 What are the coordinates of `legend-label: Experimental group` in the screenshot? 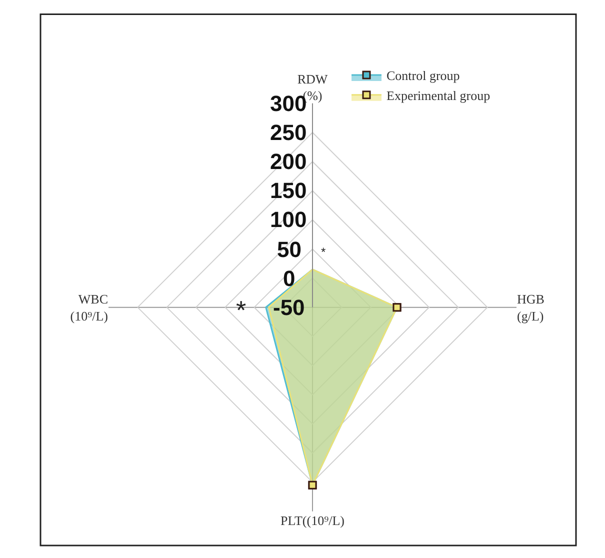 It's located at (438, 95).